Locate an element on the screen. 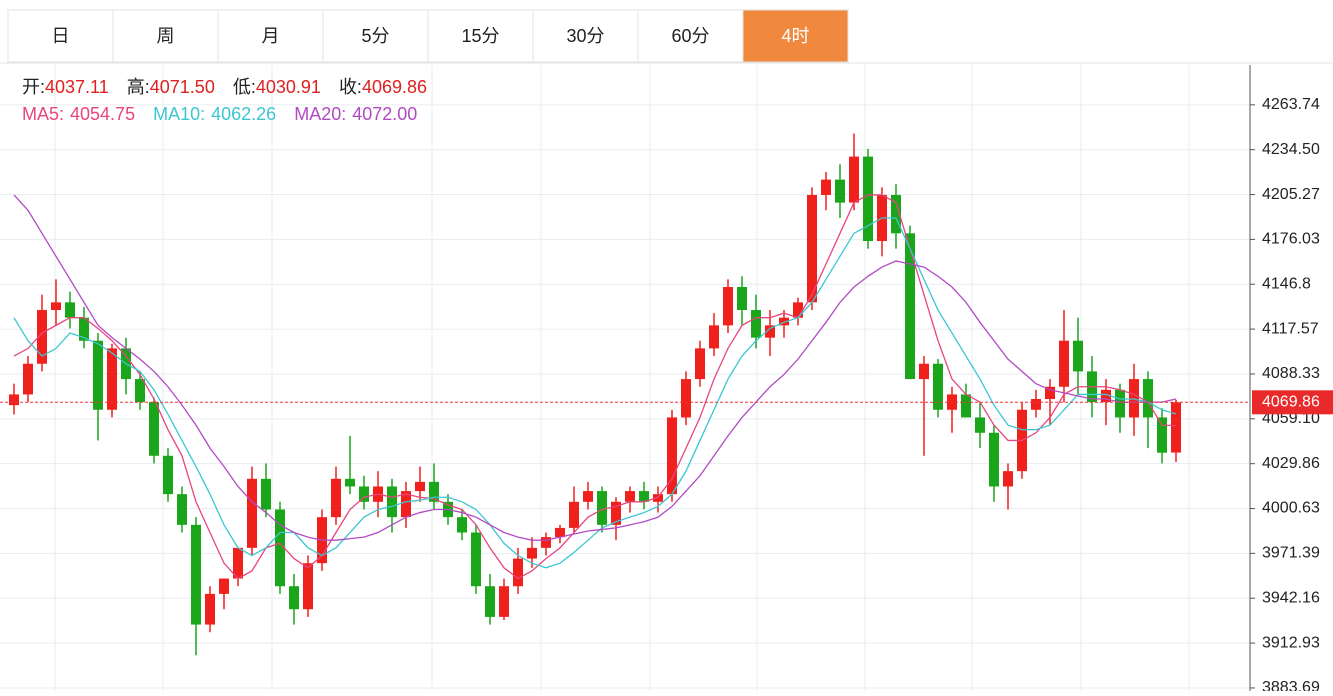 The height and width of the screenshot is (696, 1333). y-tick-label: 4117.57 is located at coordinates (1290, 328).